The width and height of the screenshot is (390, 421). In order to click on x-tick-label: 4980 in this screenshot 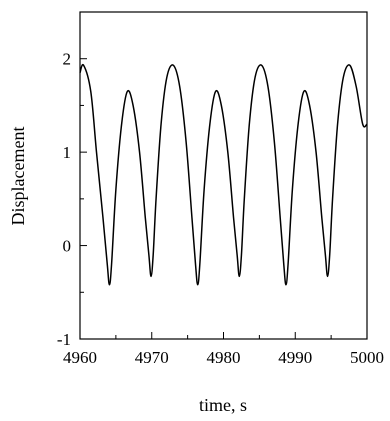, I will do `click(224, 357)`.